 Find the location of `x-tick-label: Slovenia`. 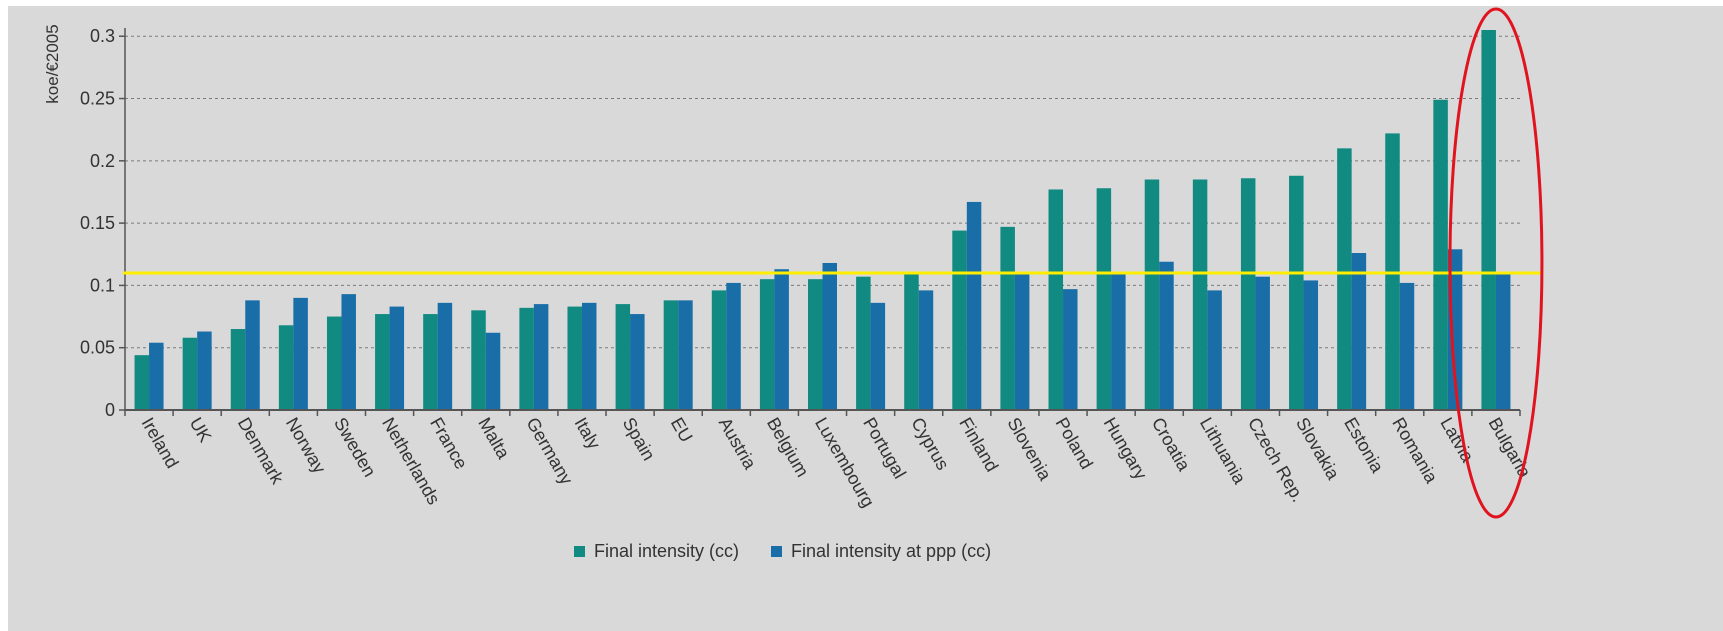

x-tick-label: Slovenia is located at coordinates (1029, 449).